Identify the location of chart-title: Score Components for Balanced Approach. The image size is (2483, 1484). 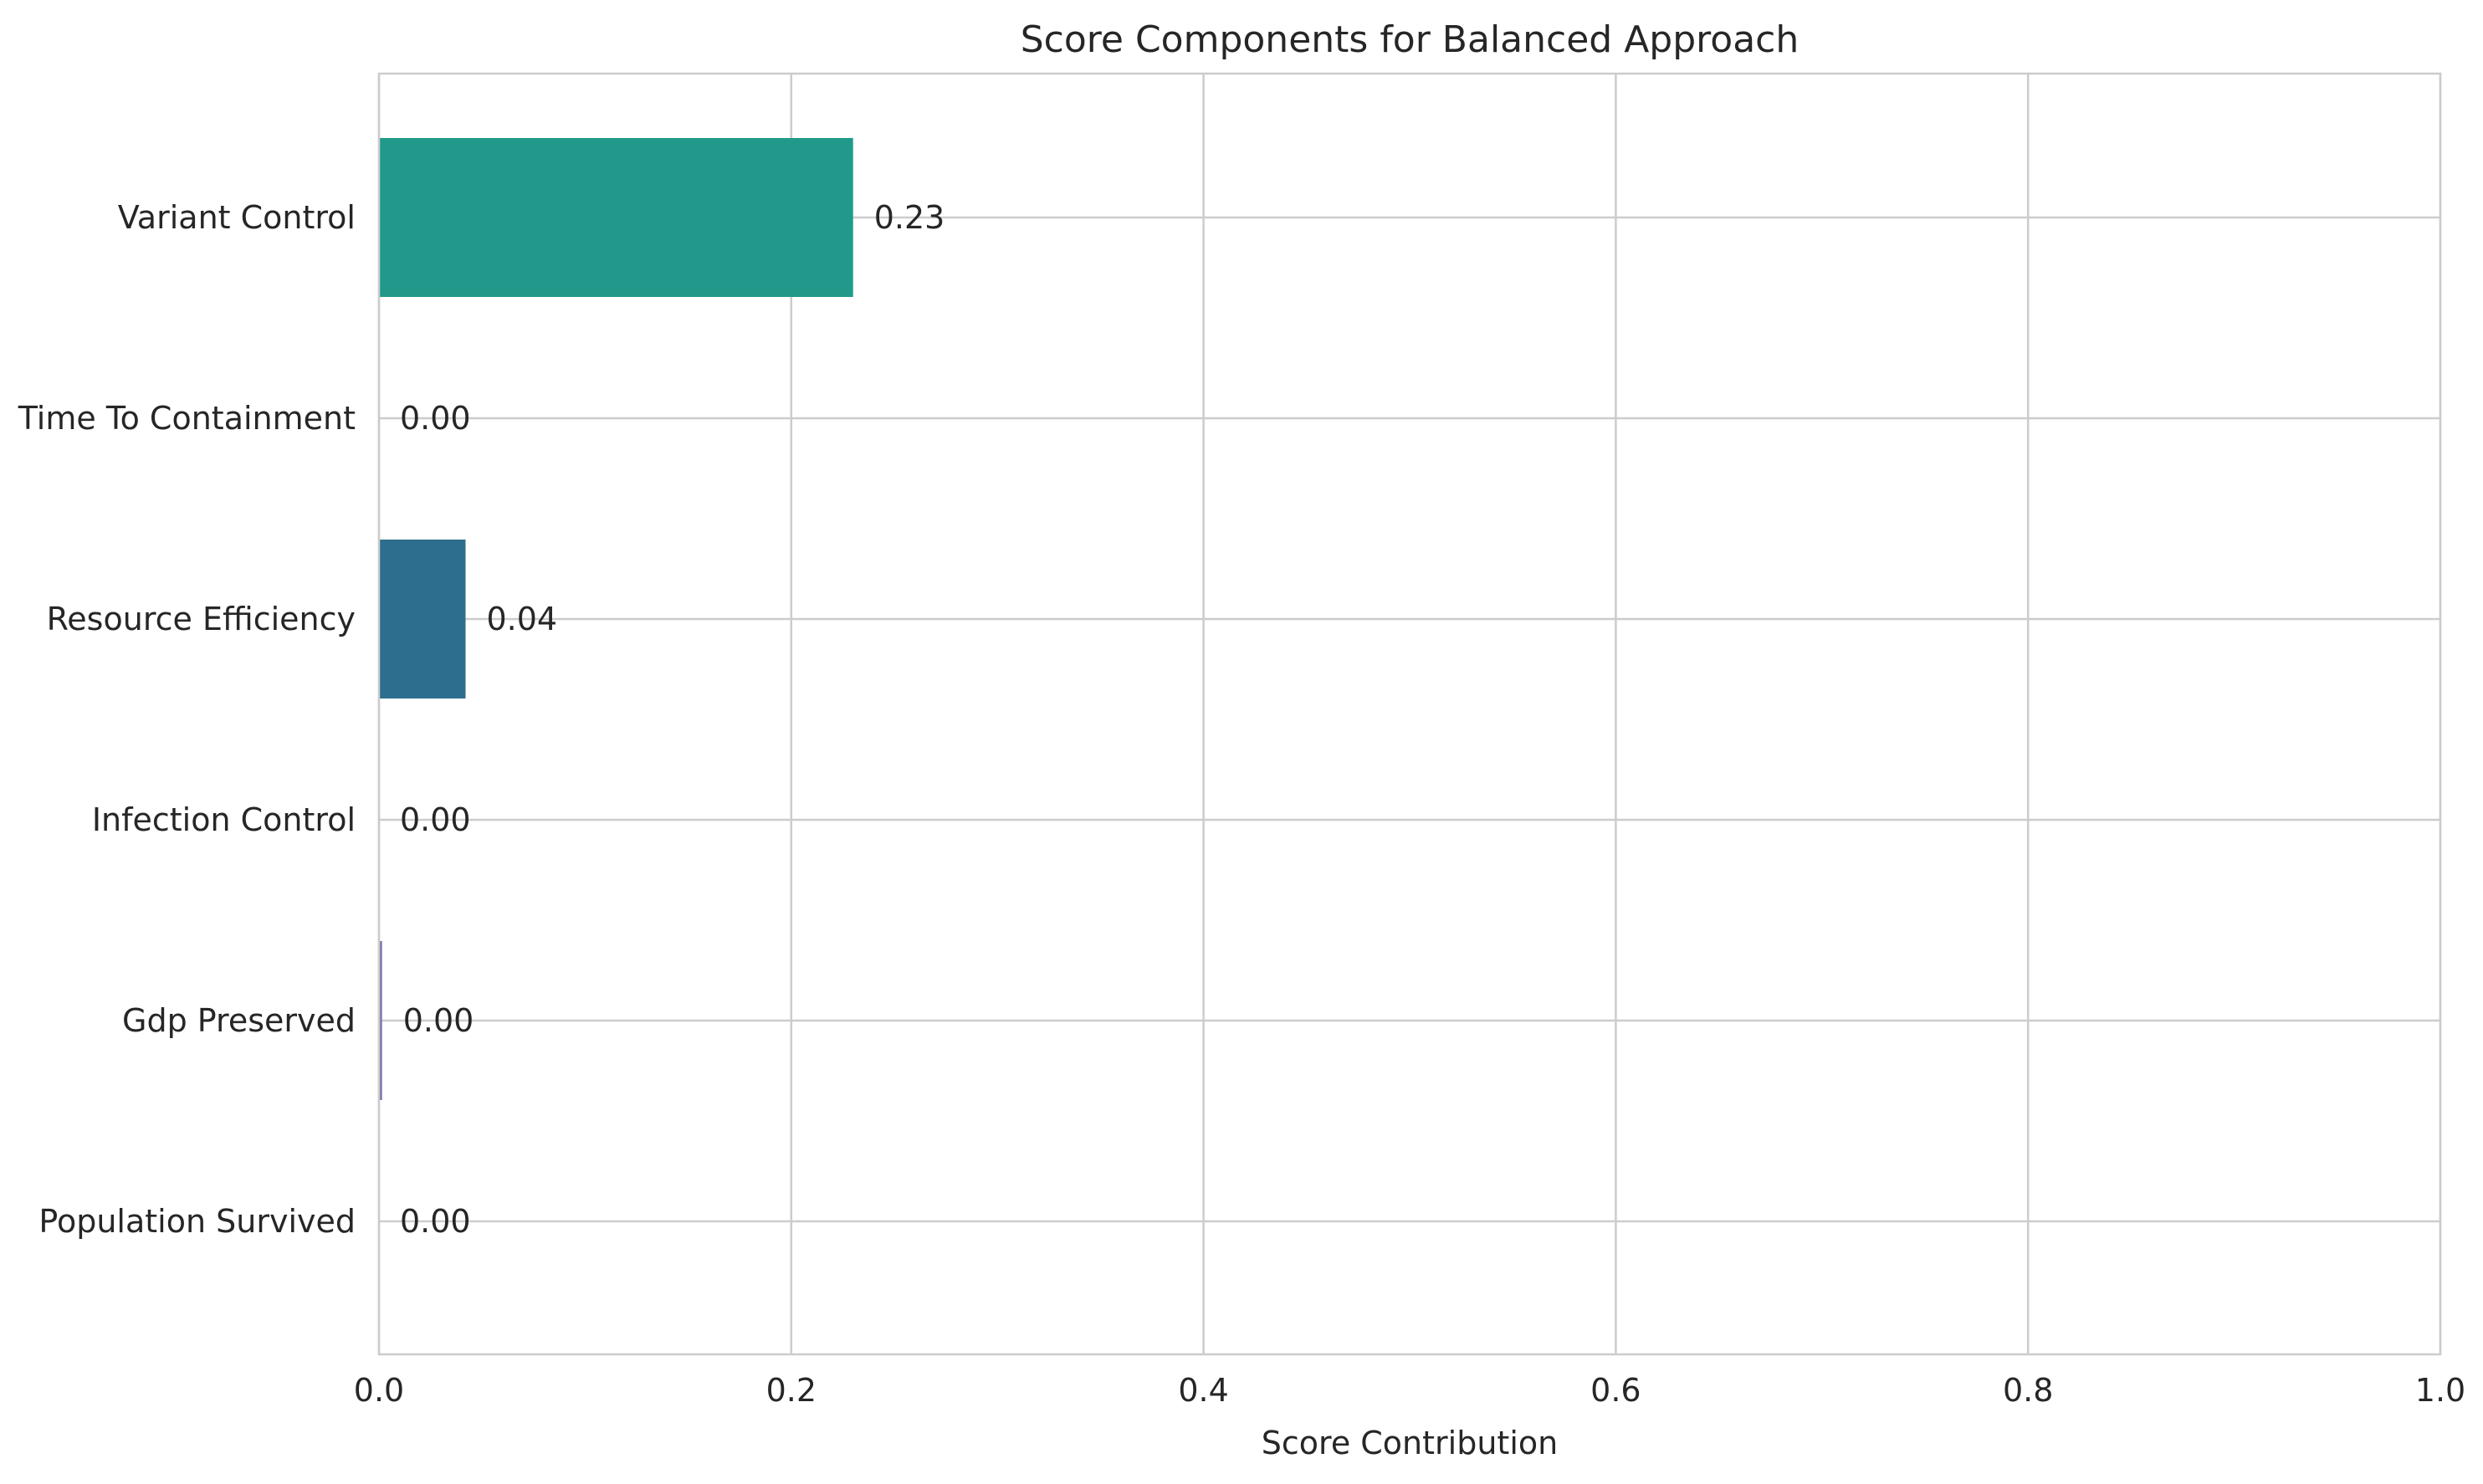
(1410, 39).